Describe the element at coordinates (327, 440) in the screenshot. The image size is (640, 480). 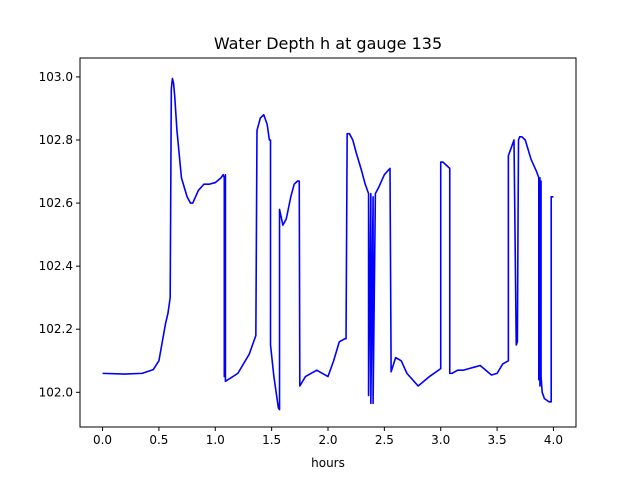
I see `x-tick-label: 2.0` at that location.